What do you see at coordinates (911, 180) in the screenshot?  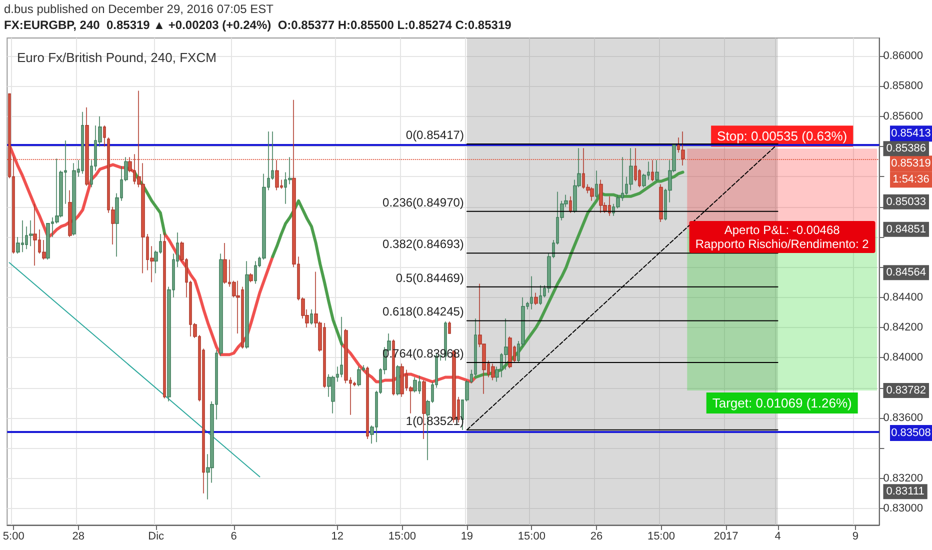 I see `text: 1:54:36` at bounding box center [911, 180].